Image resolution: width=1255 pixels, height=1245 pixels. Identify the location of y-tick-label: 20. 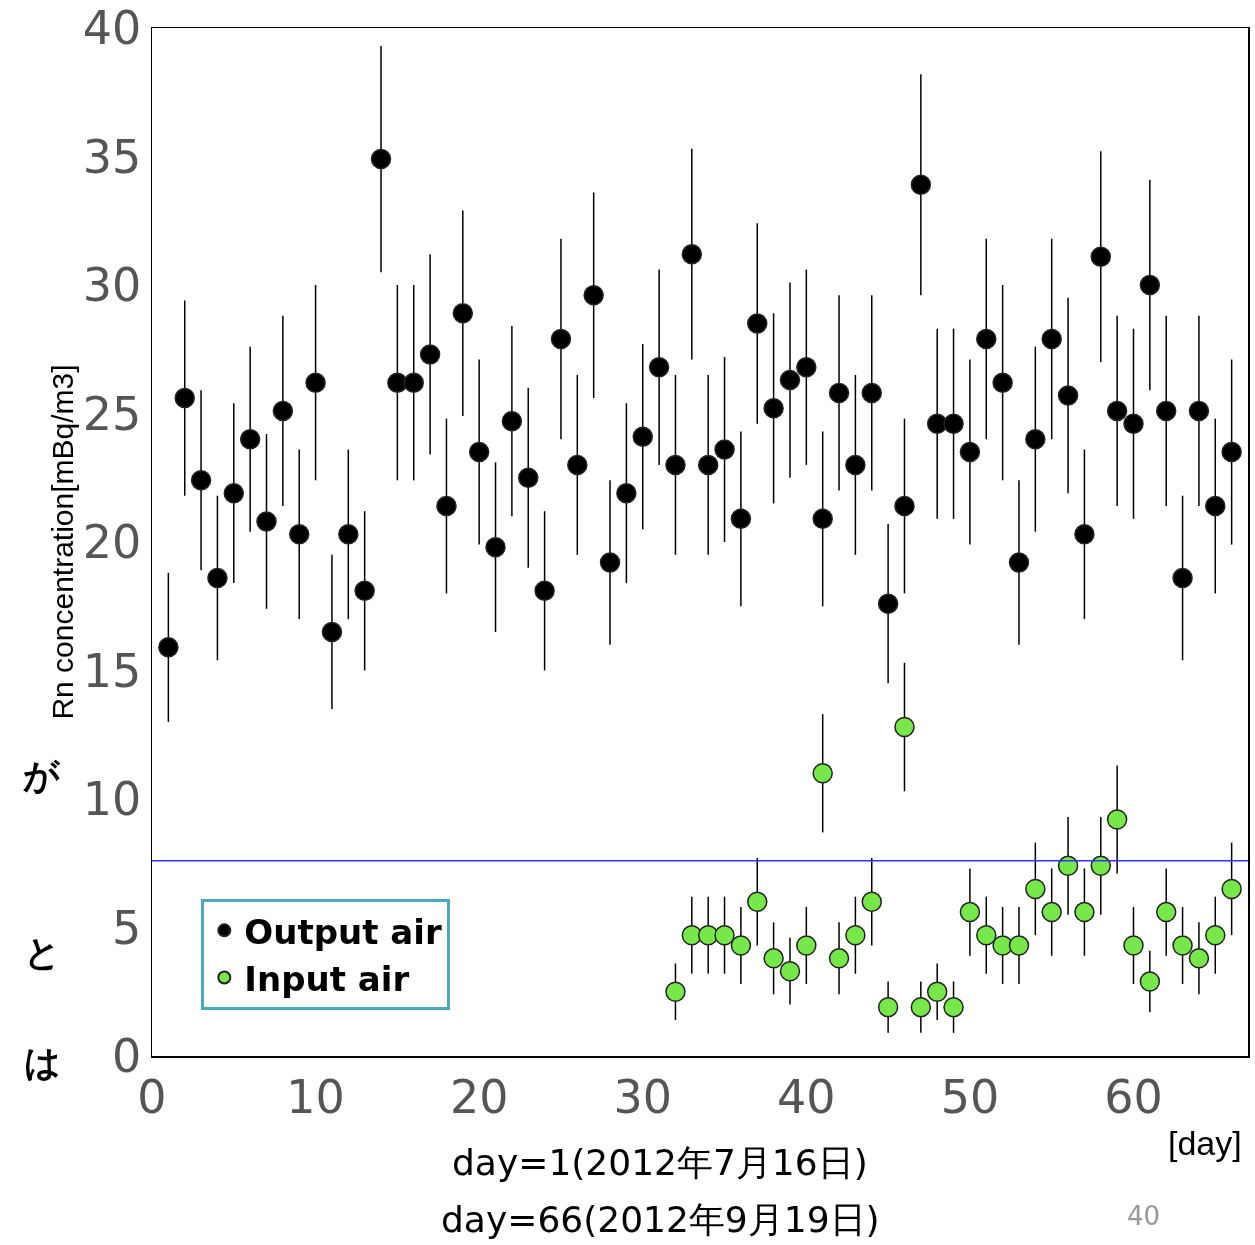
(112, 542).